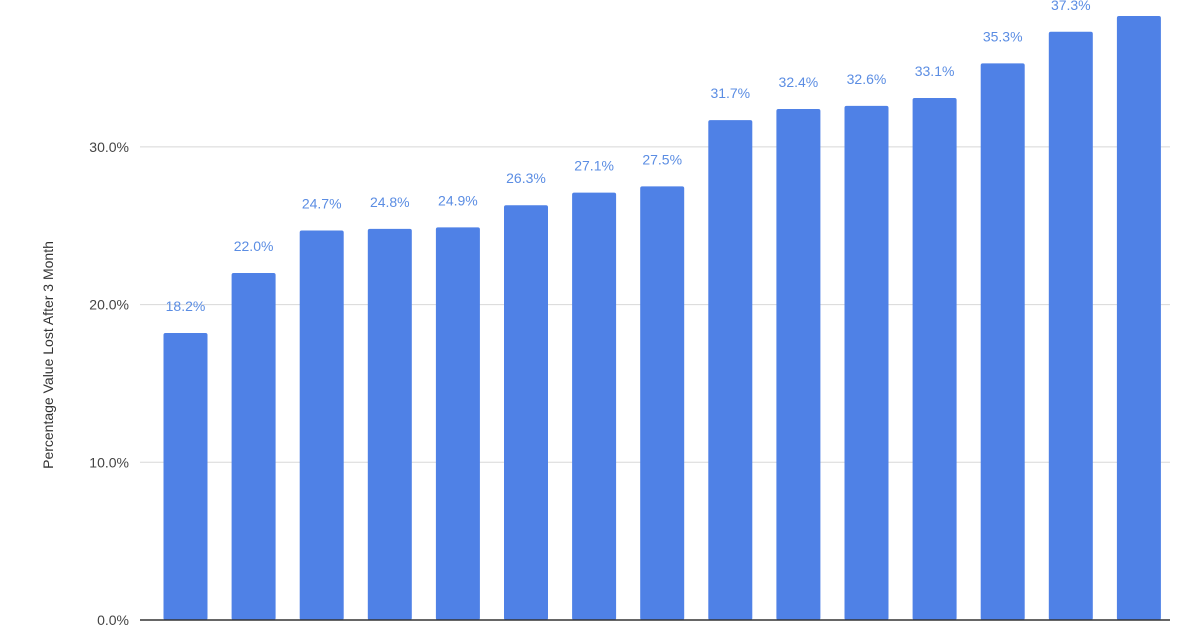  I want to click on data-label: 18.2%, so click(186, 306).